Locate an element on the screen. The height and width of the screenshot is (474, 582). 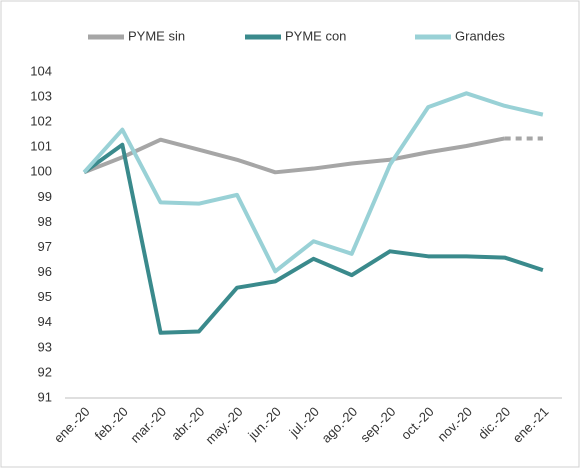
y-tick-label: 99 is located at coordinates (45, 196).